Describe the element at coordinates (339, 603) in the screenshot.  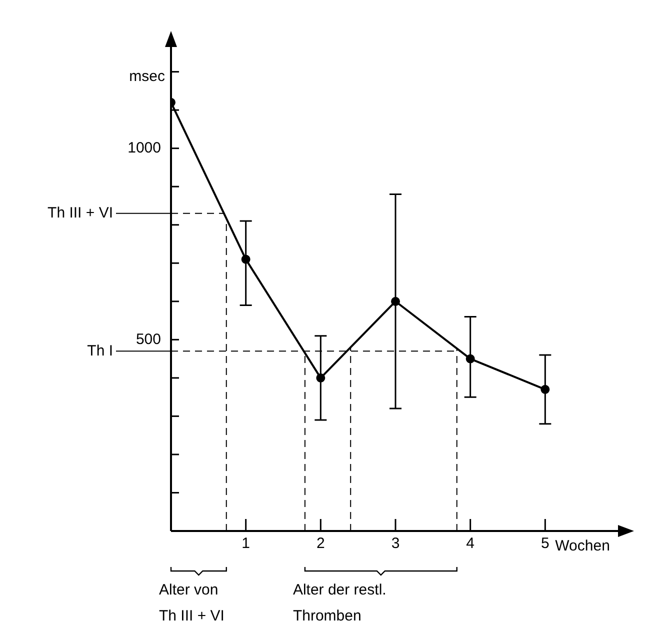
I see `text: Alter der restl. Thromben` at that location.